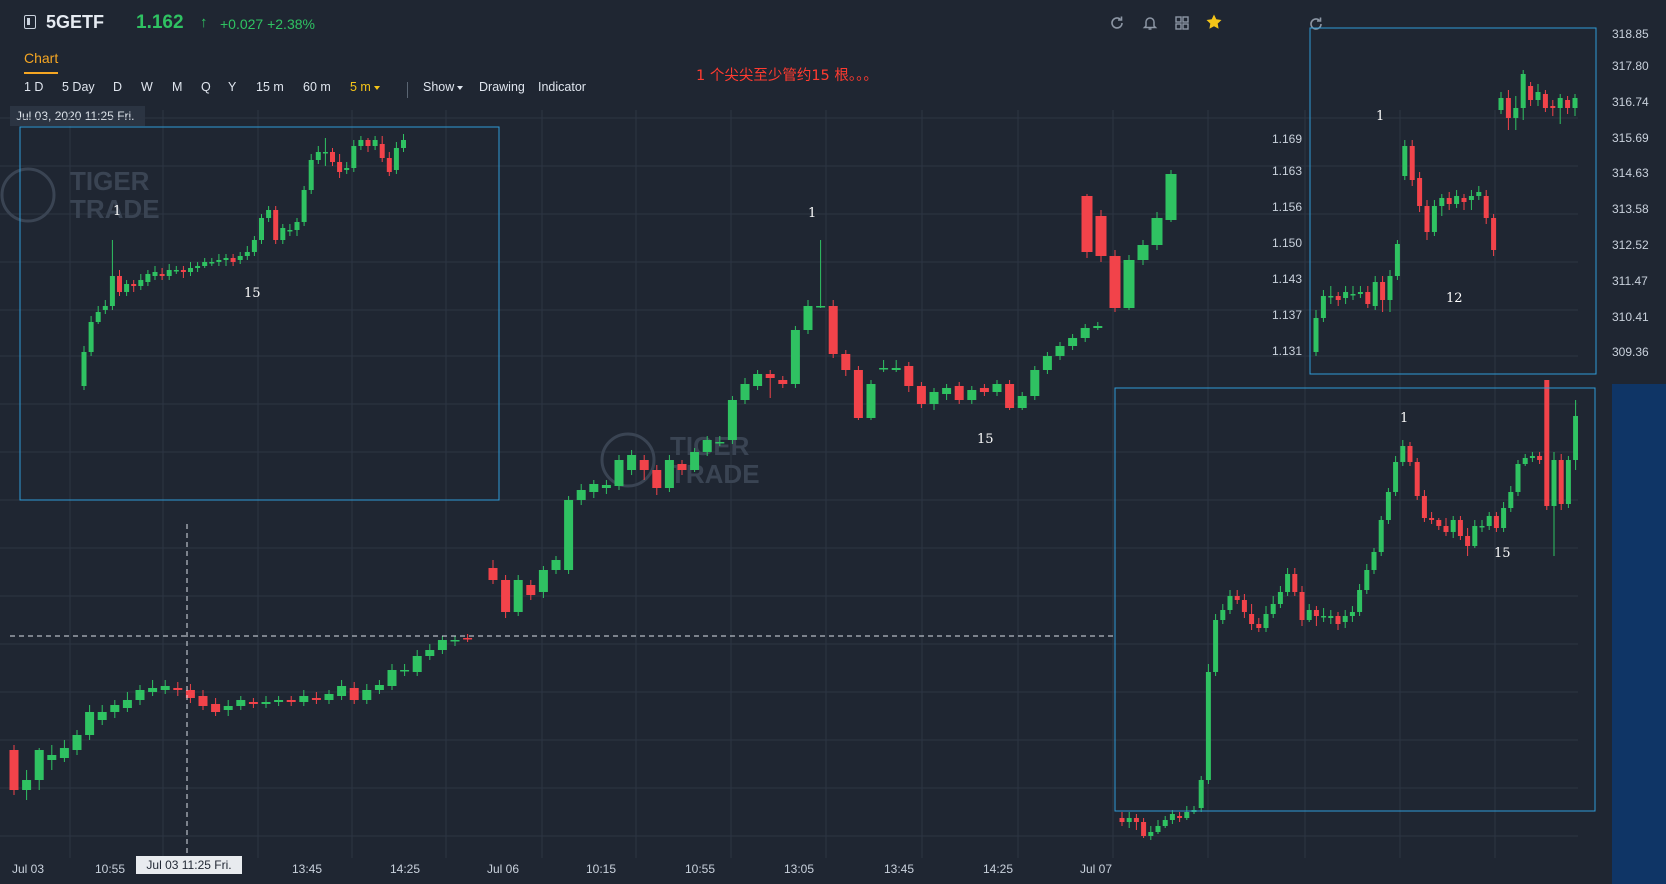 The height and width of the screenshot is (884, 1666). Describe the element at coordinates (899, 869) in the screenshot. I see `x-axis-tick: 13:45` at that location.